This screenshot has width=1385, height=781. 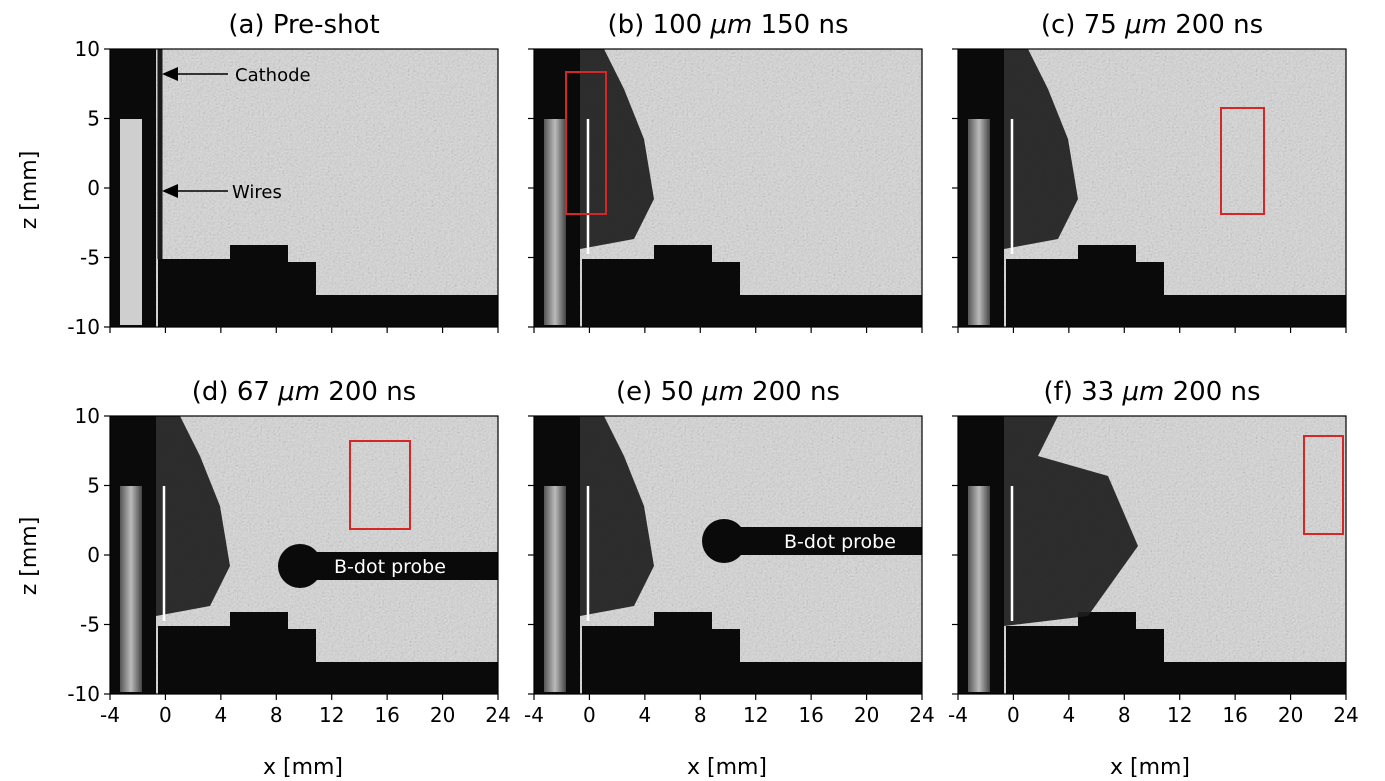 I want to click on image-panel: Cathode Wires (a) Pre-shot 10 5 0 -5 -10, so click(x=283, y=174).